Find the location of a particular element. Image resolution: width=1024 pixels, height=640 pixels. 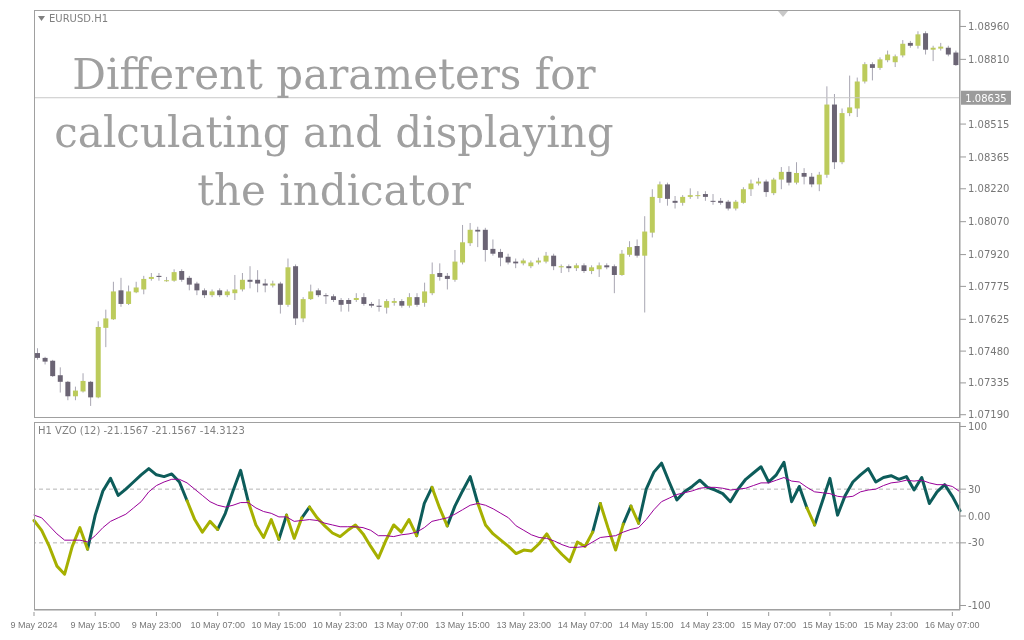

chart-title: EURUSD.H1 is located at coordinates (79, 18).